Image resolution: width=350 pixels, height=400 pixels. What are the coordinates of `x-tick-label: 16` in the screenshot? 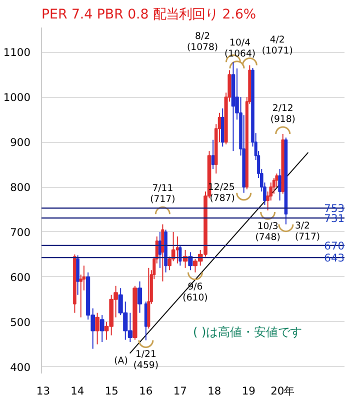 It's located at (146, 391).